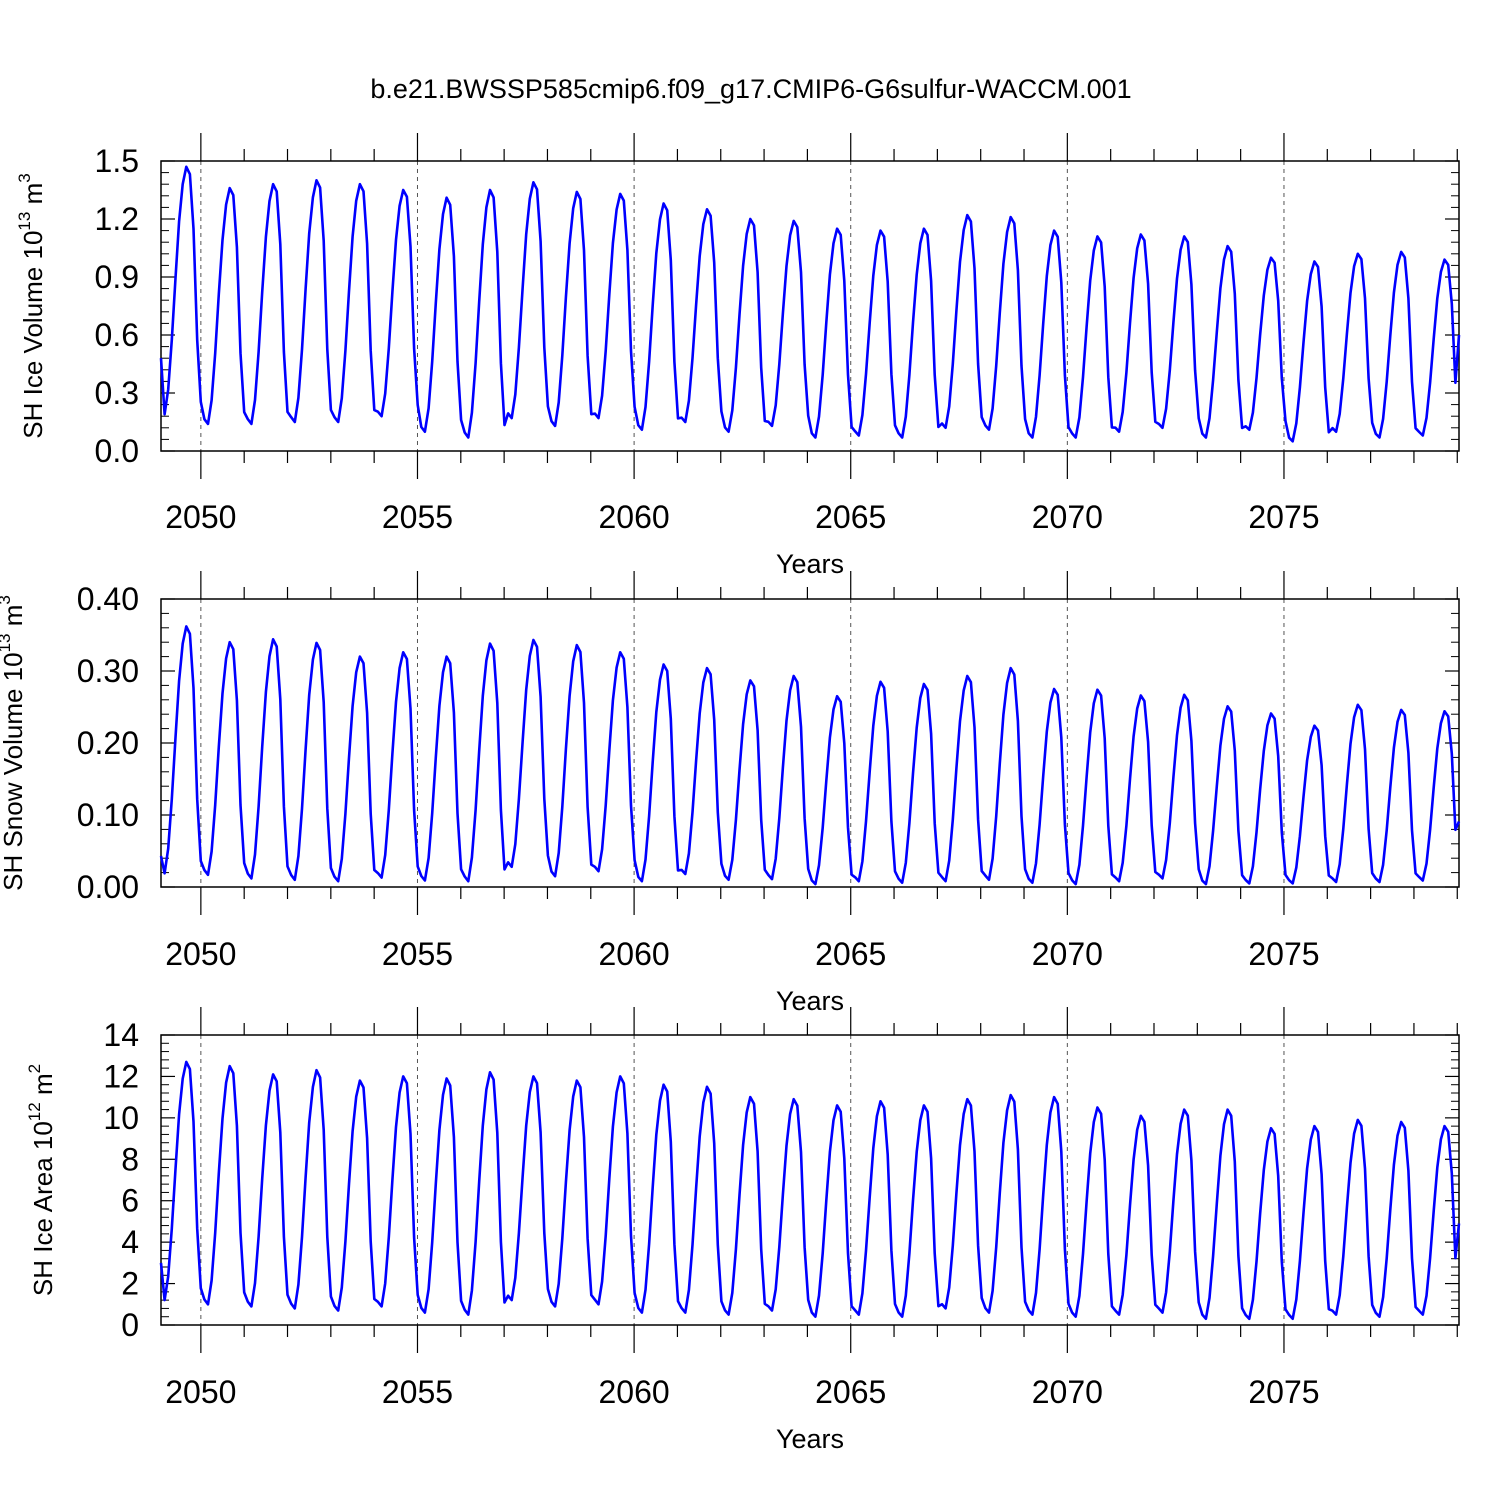 The image size is (1500, 1500). Describe the element at coordinates (130, 1284) in the screenshot. I see `y-tick-label: 2` at that location.